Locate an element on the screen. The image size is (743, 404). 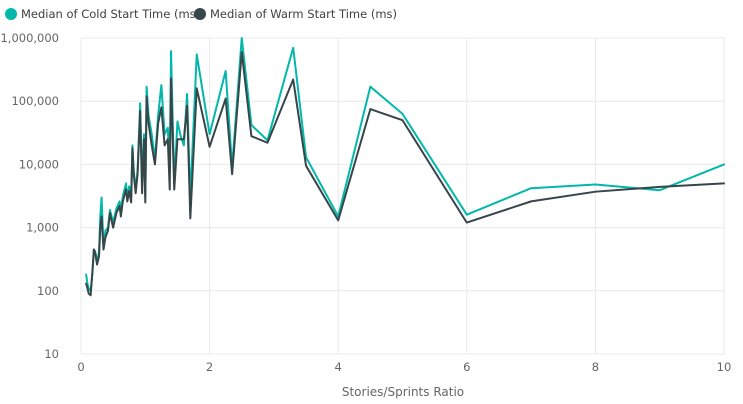
x-tick-label: 0 is located at coordinates (80, 367).